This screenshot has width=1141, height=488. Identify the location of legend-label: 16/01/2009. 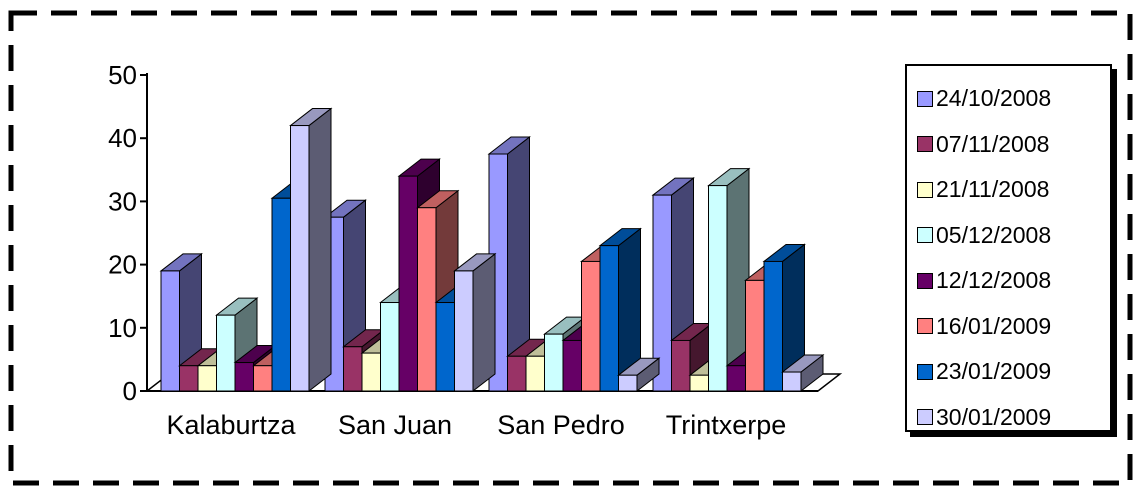
(994, 325).